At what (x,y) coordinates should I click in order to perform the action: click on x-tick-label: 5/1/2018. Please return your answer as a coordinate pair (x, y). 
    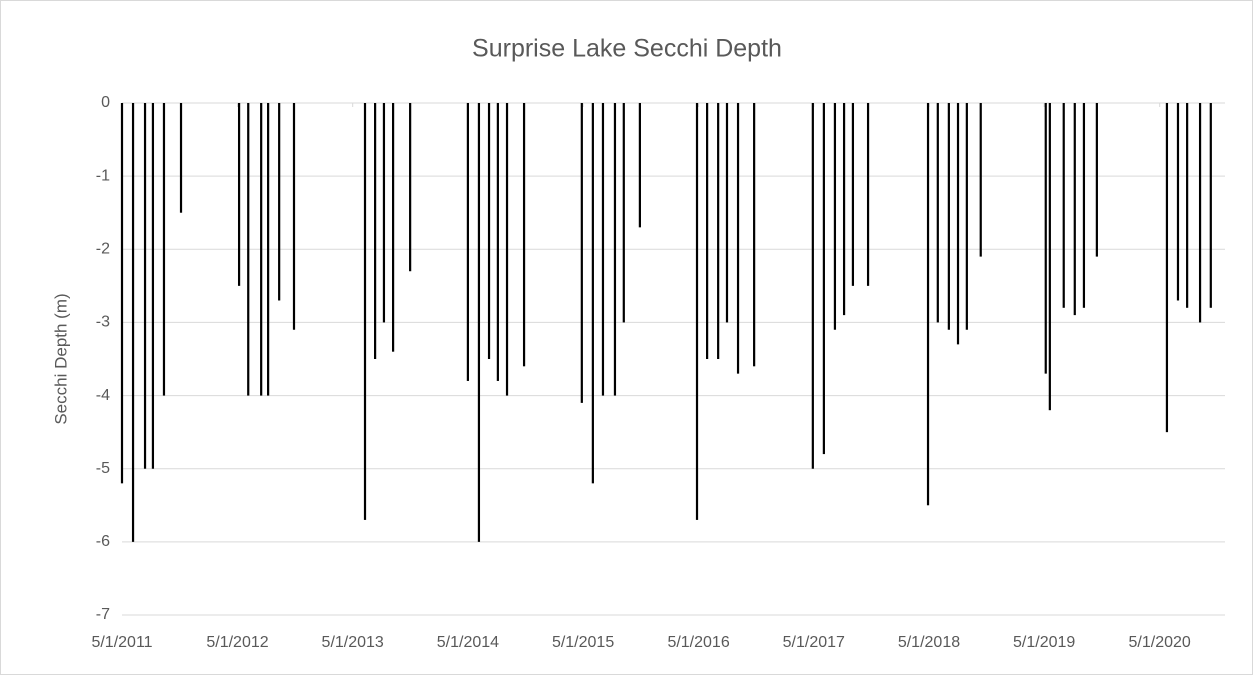
    Looking at the image, I should click on (929, 642).